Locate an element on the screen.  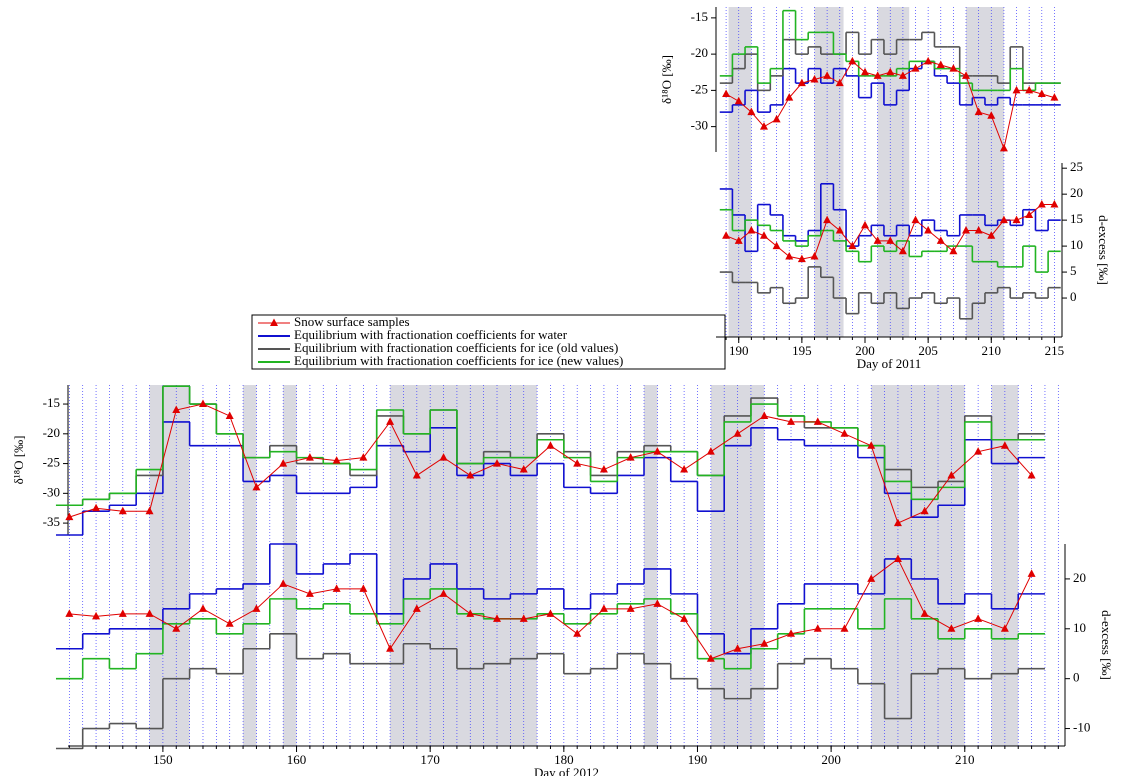
y-tick-label: 0 is located at coordinates (1076, 677).